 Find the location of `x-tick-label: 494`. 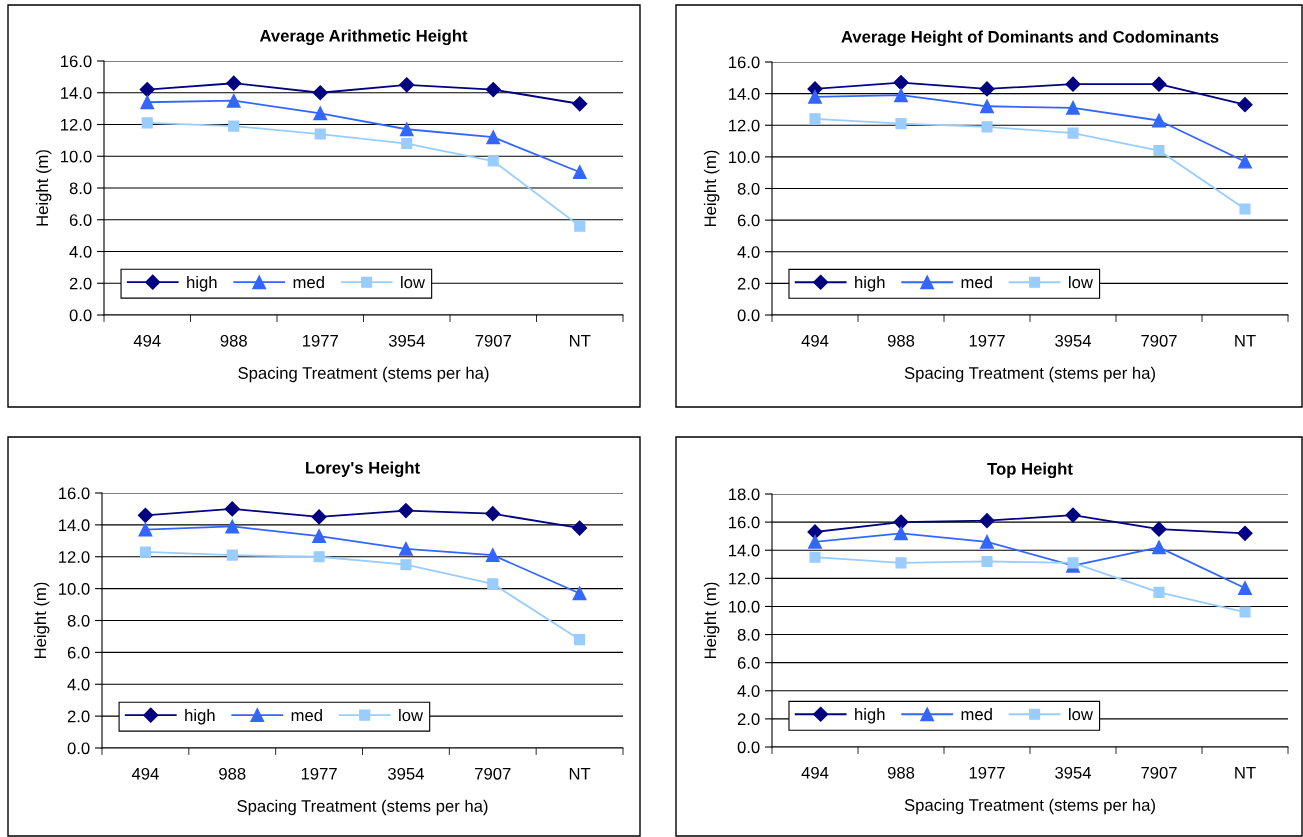

x-tick-label: 494 is located at coordinates (815, 340).